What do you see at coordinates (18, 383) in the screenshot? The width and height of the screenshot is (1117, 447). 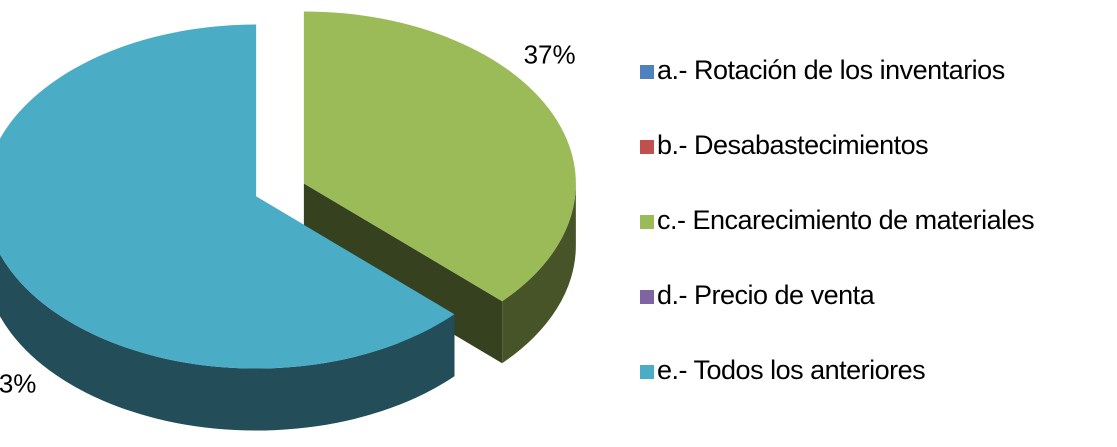 I see `data-label: 63%` at bounding box center [18, 383].